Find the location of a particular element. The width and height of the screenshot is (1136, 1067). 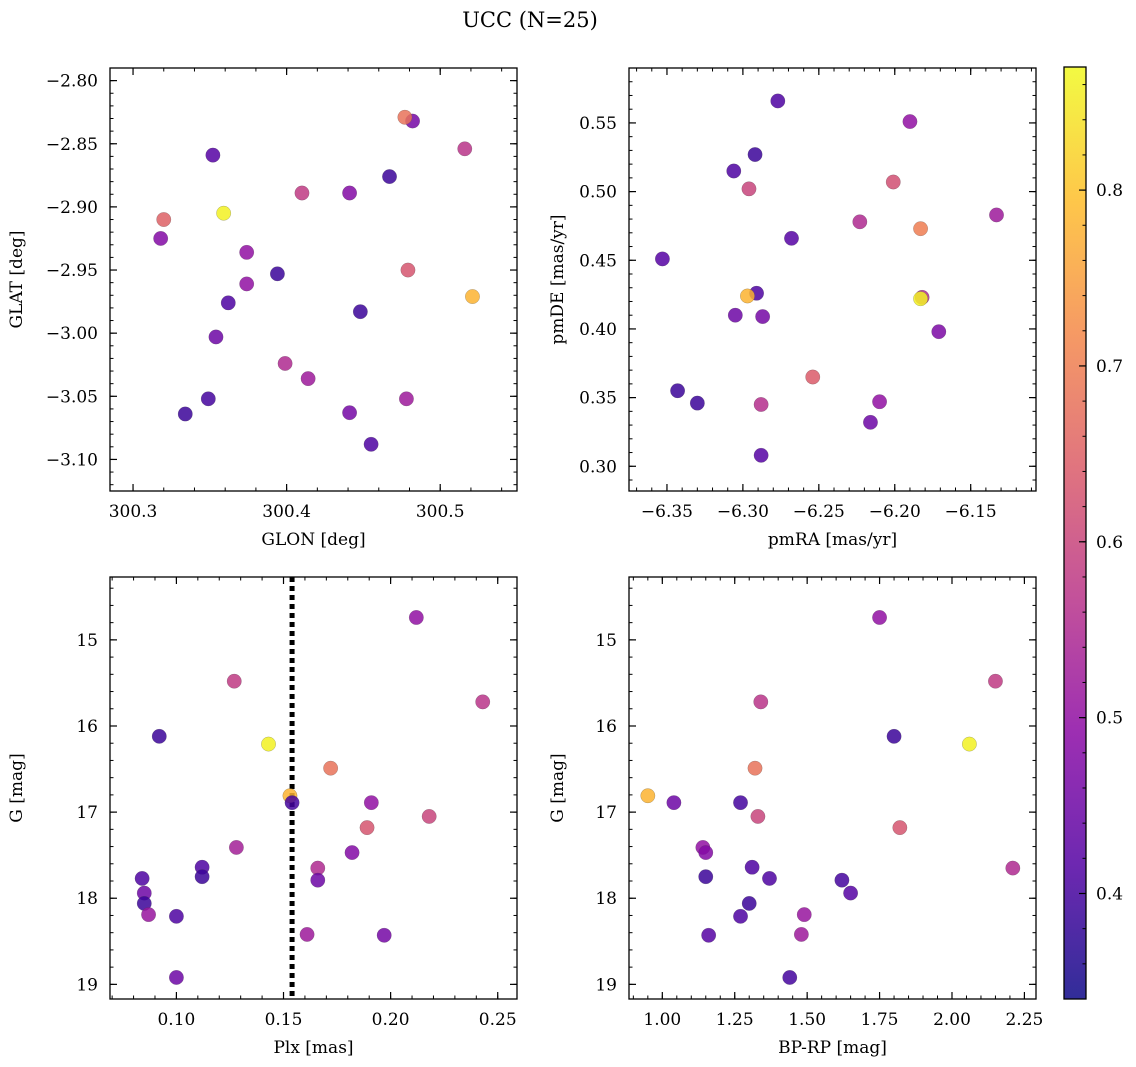

x-tick-label: 300.5 is located at coordinates (440, 512).